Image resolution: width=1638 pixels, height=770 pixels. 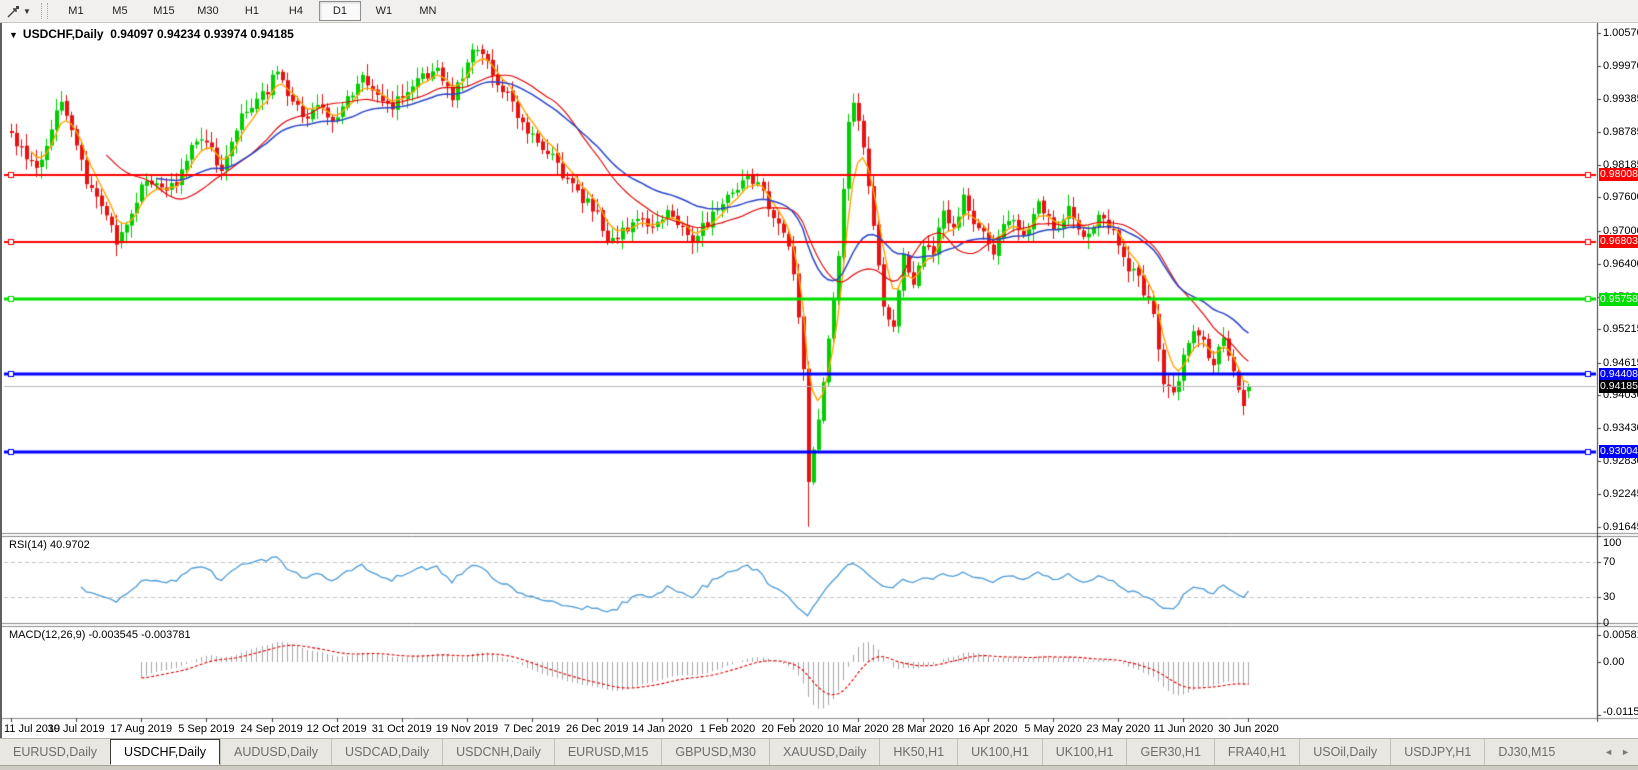 What do you see at coordinates (922, 729) in the screenshot?
I see `date-axis-label: 28 Mar 2020` at bounding box center [922, 729].